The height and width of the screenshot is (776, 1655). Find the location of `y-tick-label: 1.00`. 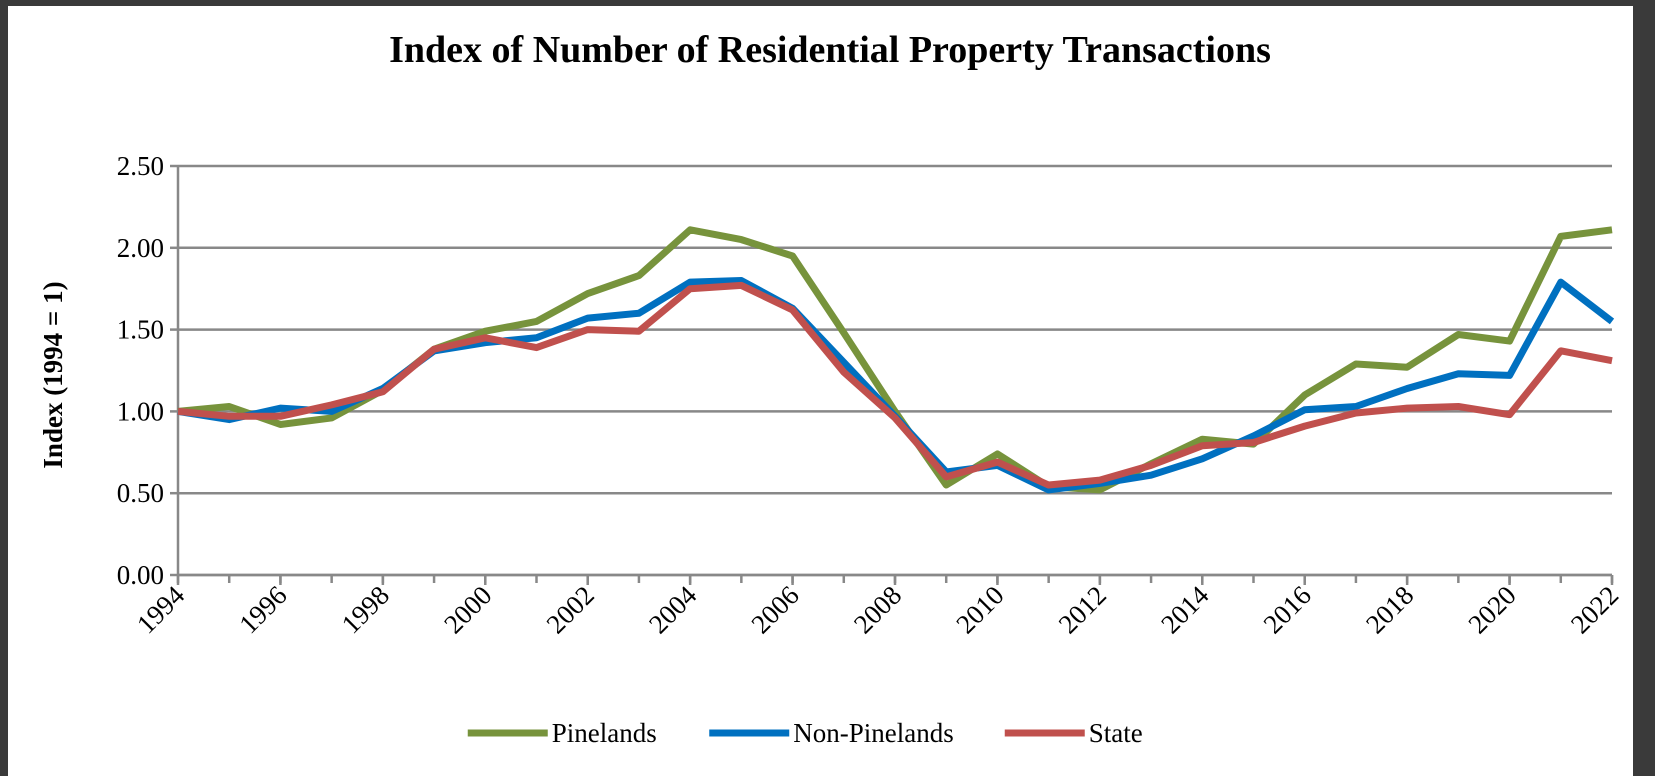

y-tick-label: 1.00 is located at coordinates (140, 411).